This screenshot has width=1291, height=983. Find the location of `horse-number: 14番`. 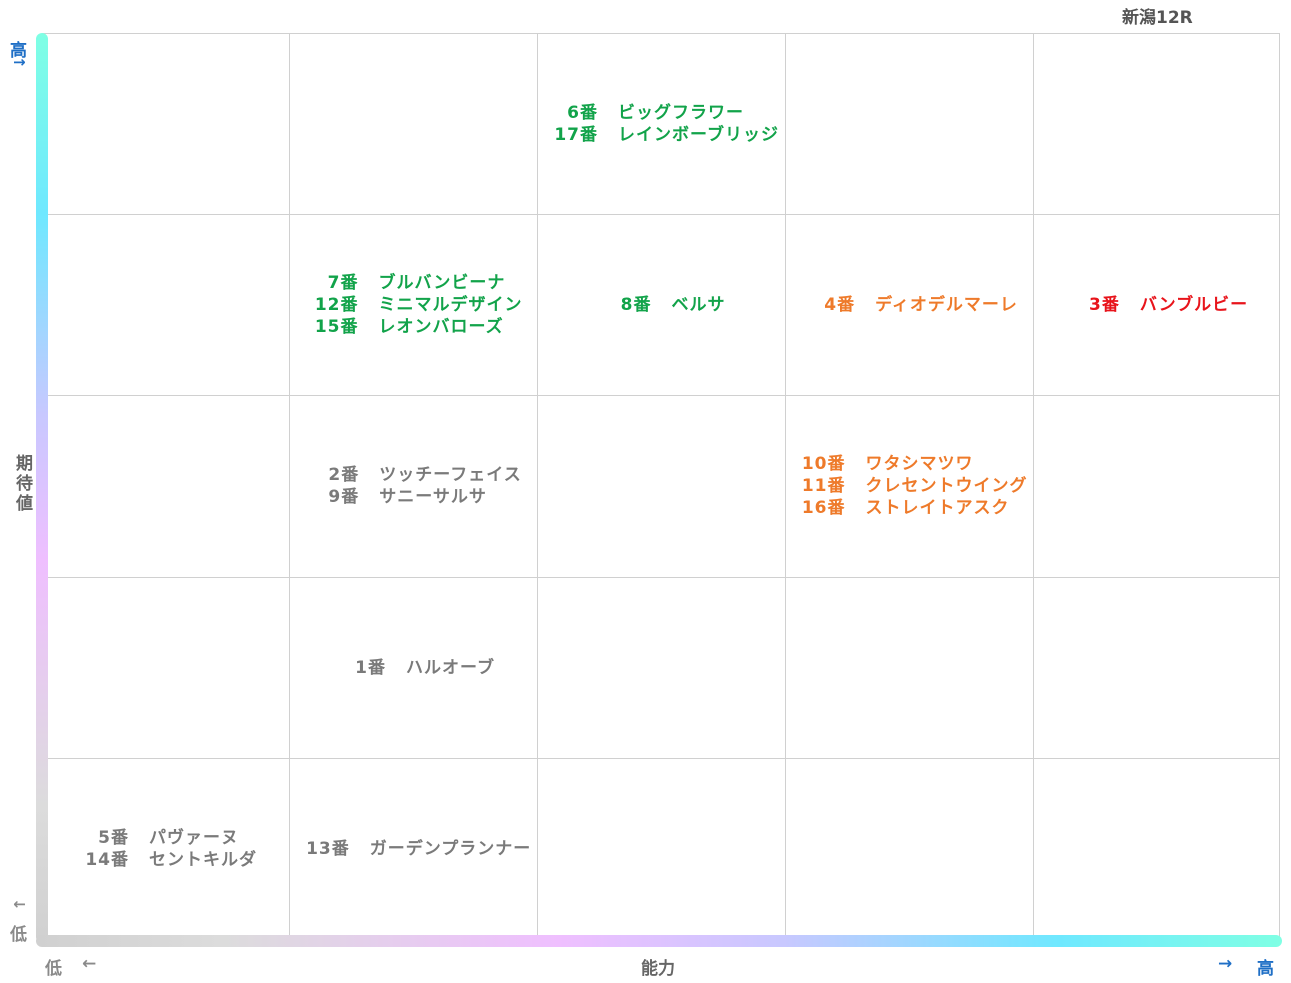

horse-number: 14番 is located at coordinates (107, 859).